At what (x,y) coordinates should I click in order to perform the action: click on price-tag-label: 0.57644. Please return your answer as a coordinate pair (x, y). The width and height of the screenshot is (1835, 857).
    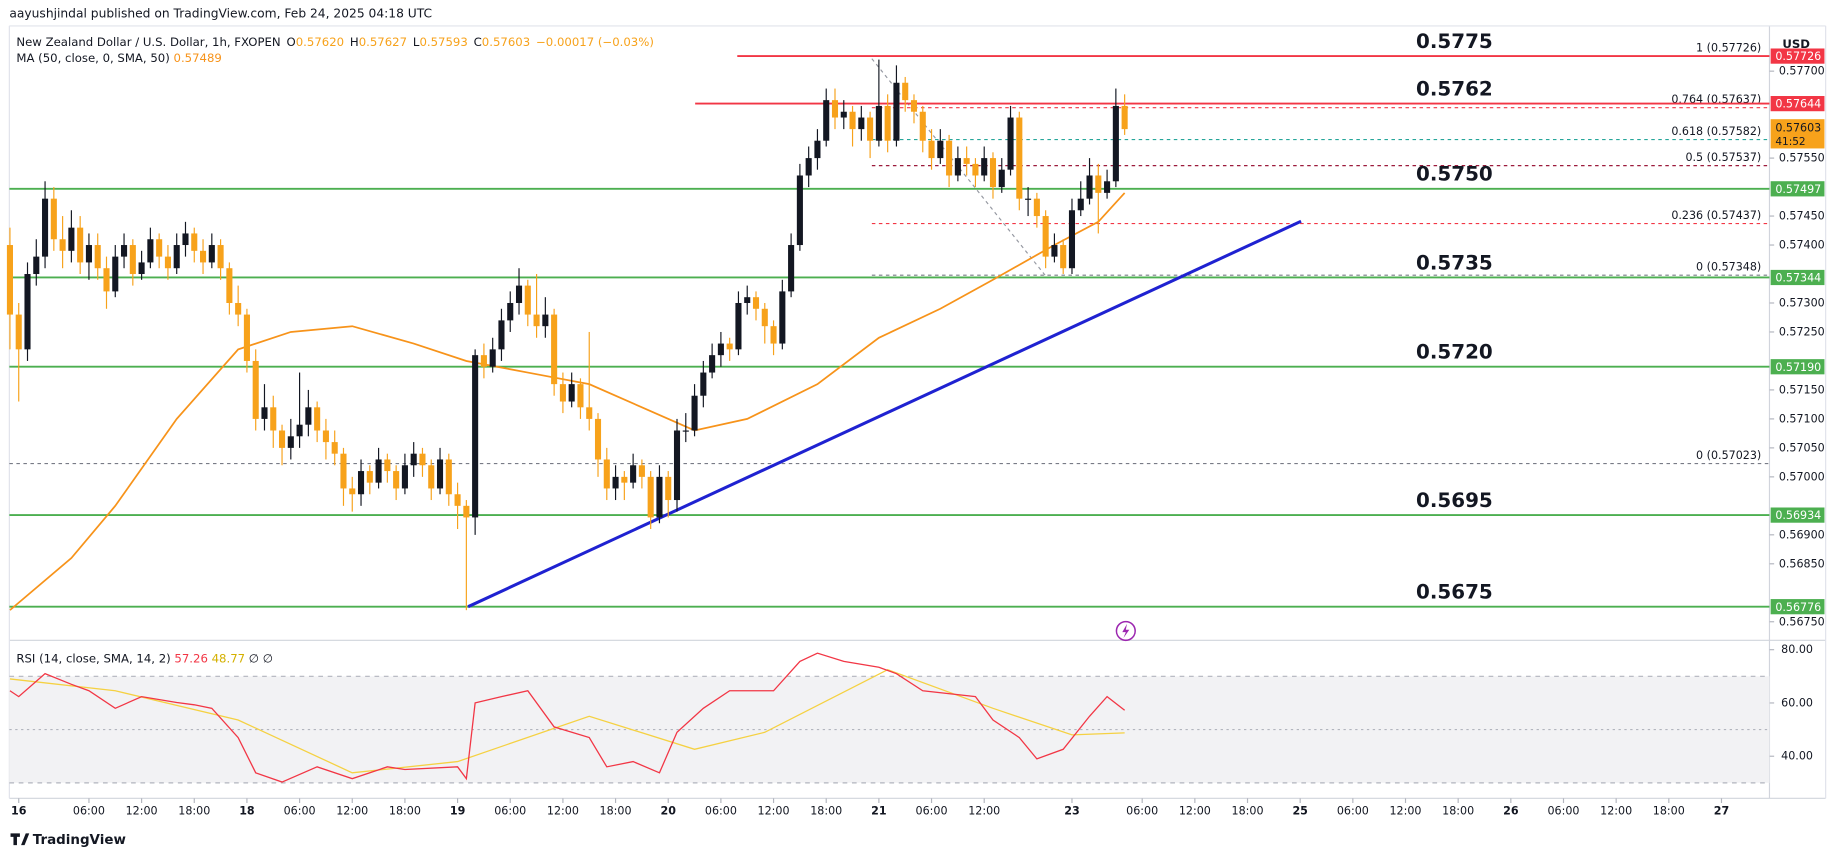
    Looking at the image, I should click on (1798, 104).